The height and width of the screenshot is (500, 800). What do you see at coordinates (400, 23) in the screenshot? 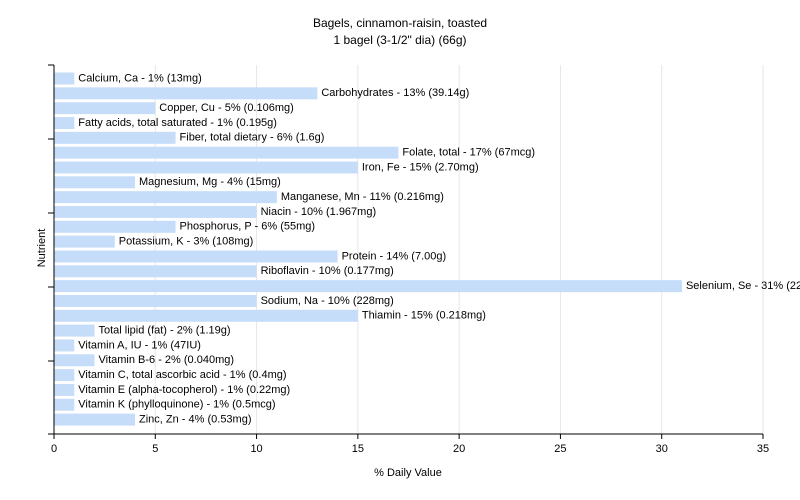
I see `chart-title: Bagels, cinnamon-raisin, toasted` at bounding box center [400, 23].